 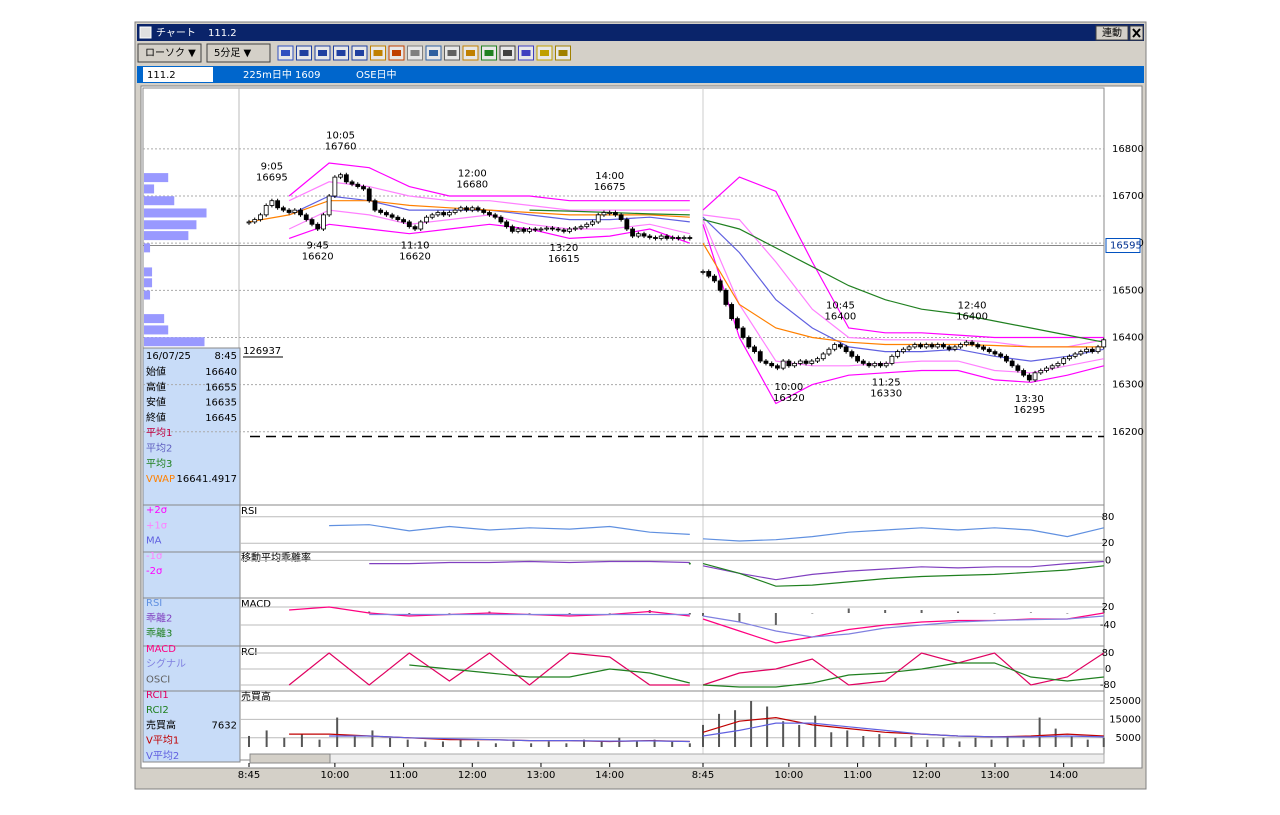 What do you see at coordinates (677, 758) in the screenshot?
I see `scrollbar` at bounding box center [677, 758].